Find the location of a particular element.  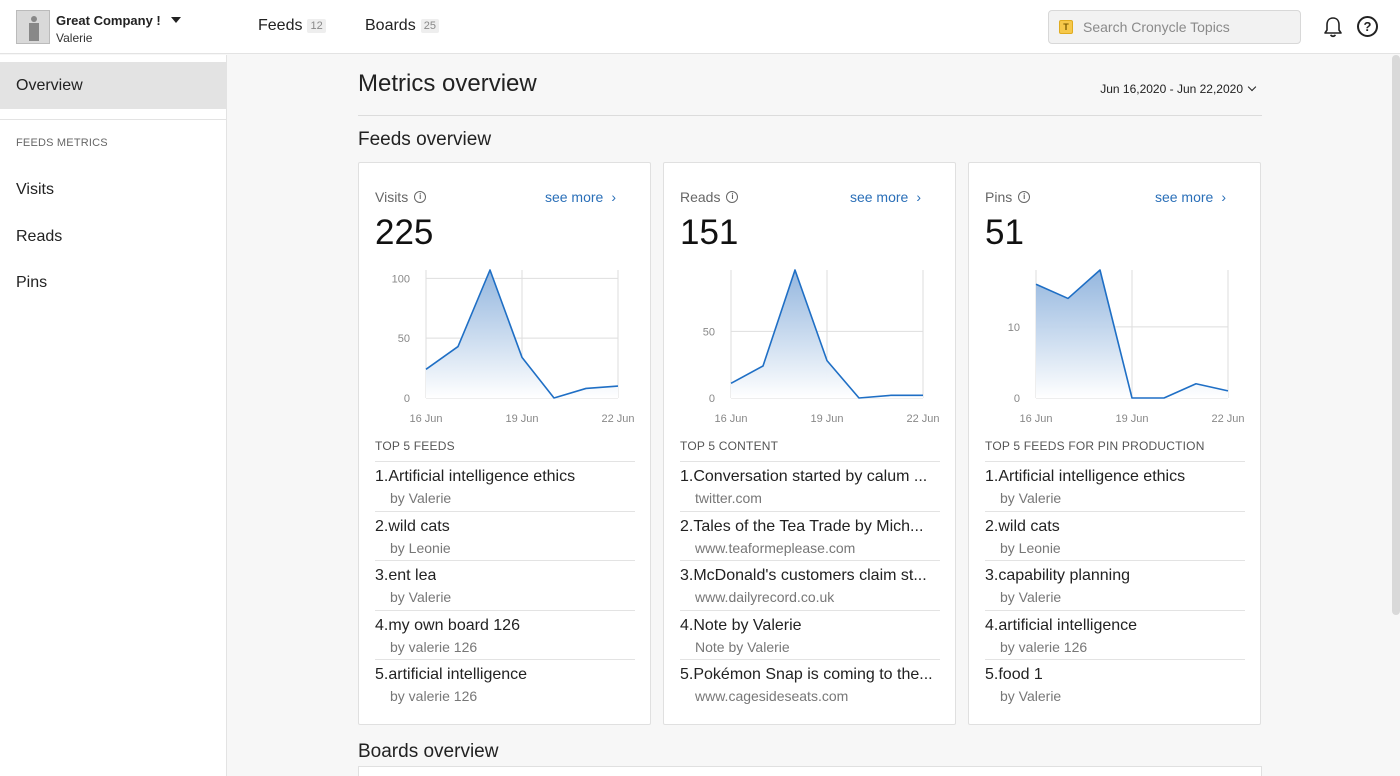

list-item-line: 4. my own board 126 is located at coordinates (505, 626).